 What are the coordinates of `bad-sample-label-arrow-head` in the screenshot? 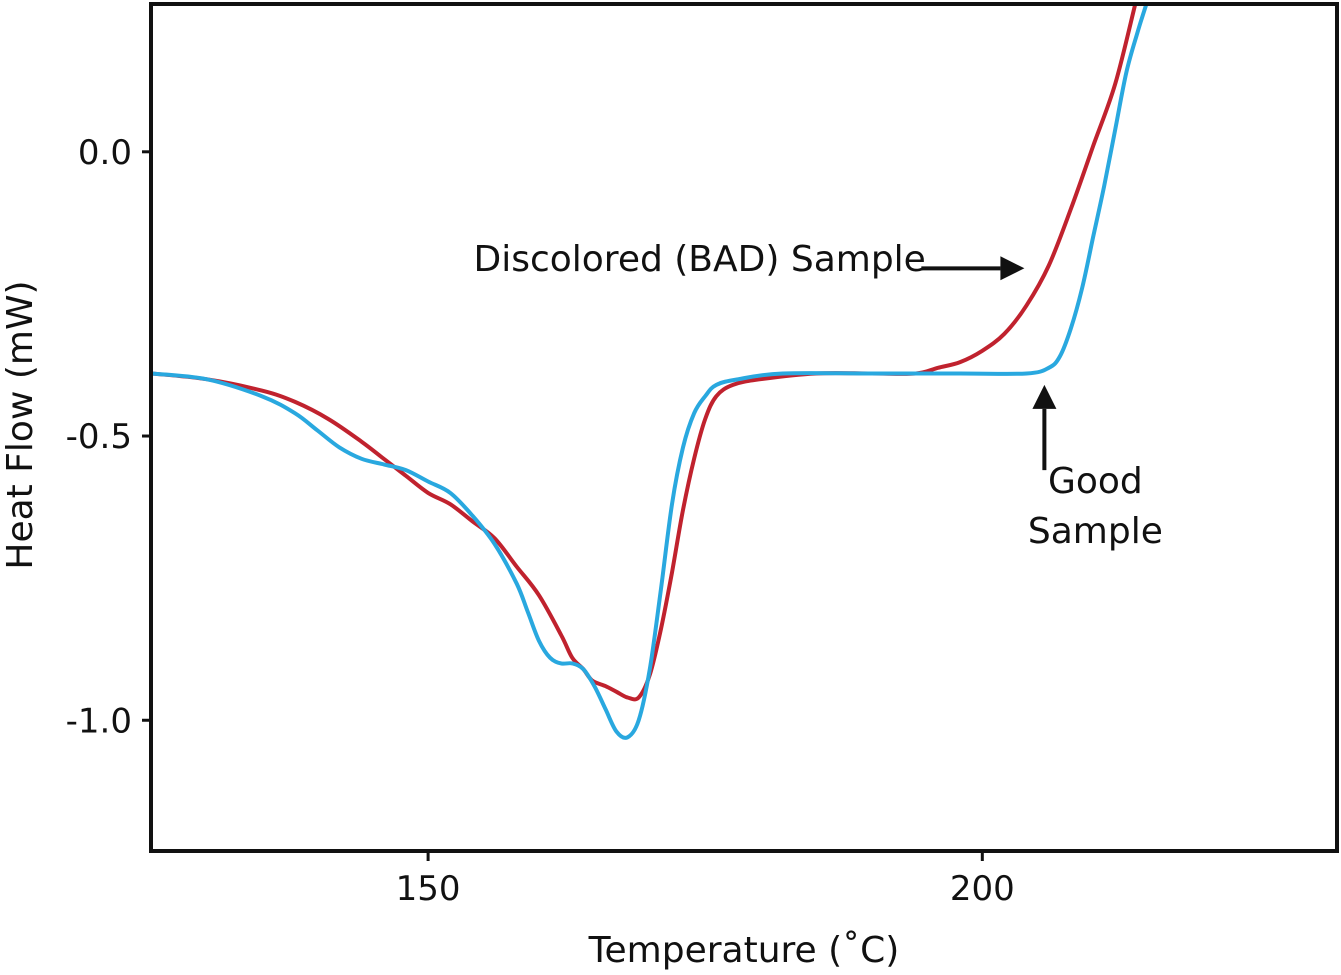 It's located at (1012, 268).